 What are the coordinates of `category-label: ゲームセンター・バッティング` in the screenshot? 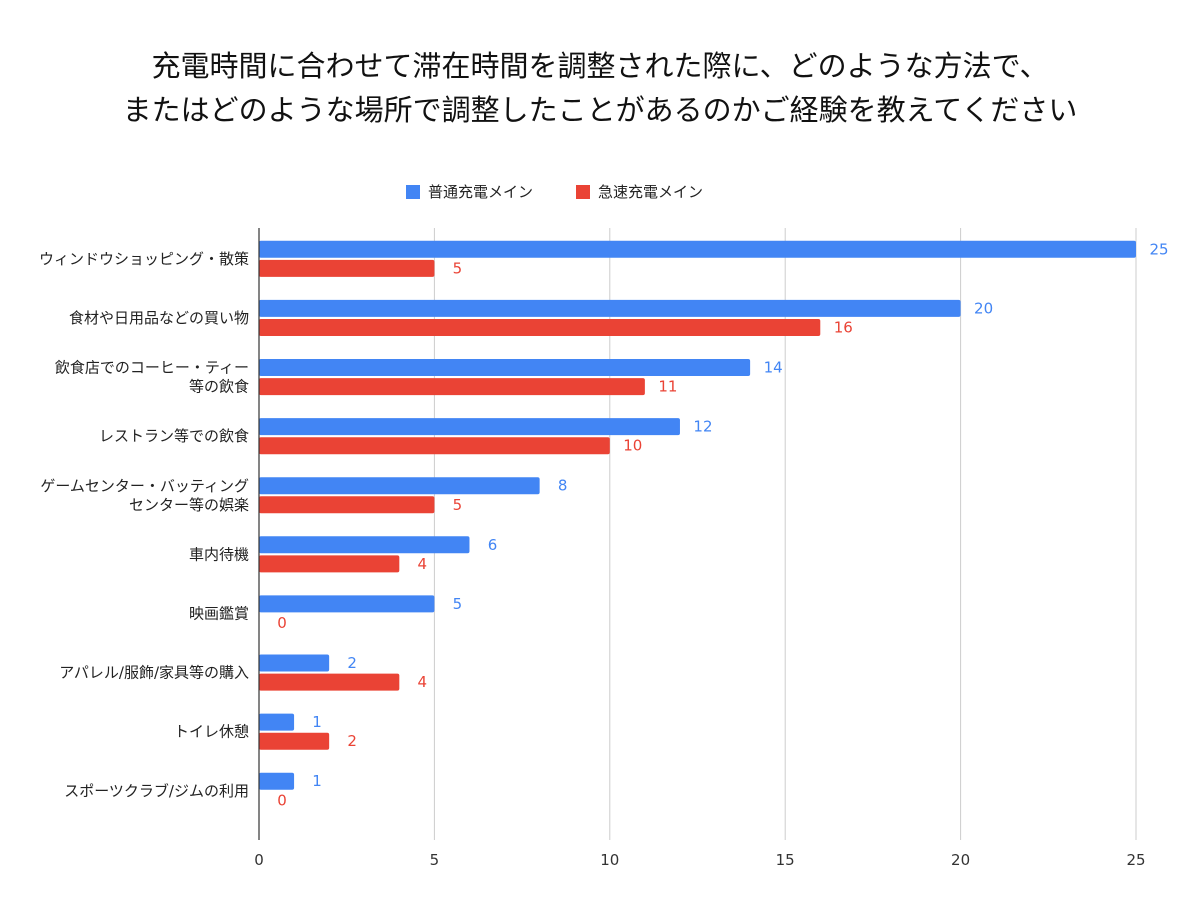 It's located at (144, 486).